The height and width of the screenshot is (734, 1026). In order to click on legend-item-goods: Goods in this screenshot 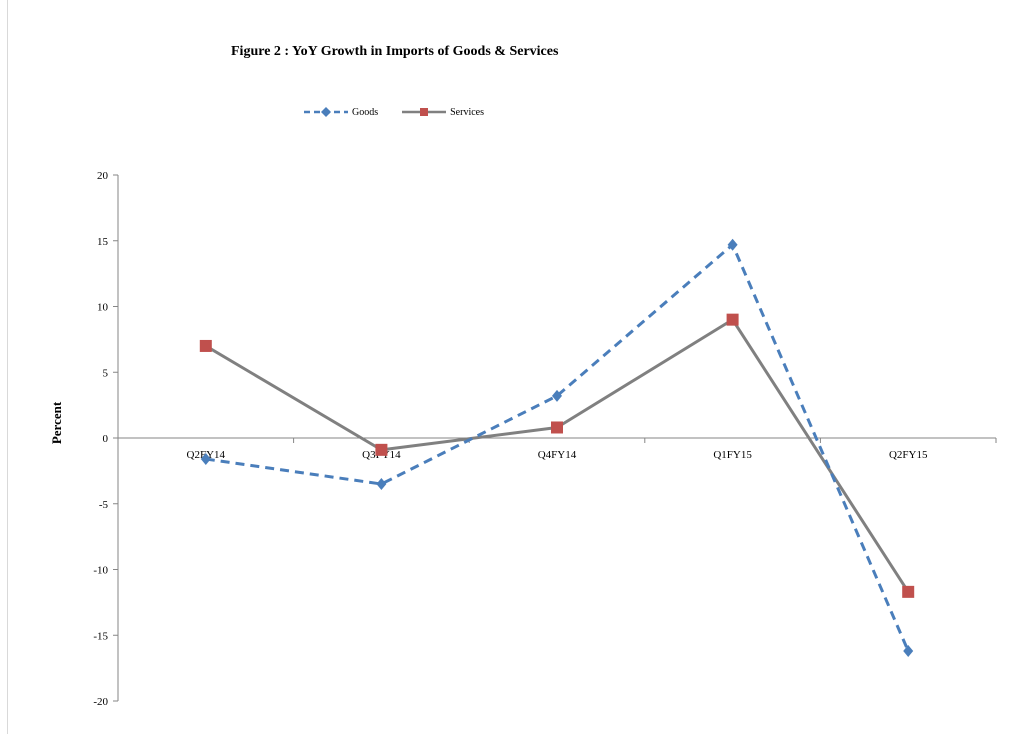, I will do `click(341, 112)`.